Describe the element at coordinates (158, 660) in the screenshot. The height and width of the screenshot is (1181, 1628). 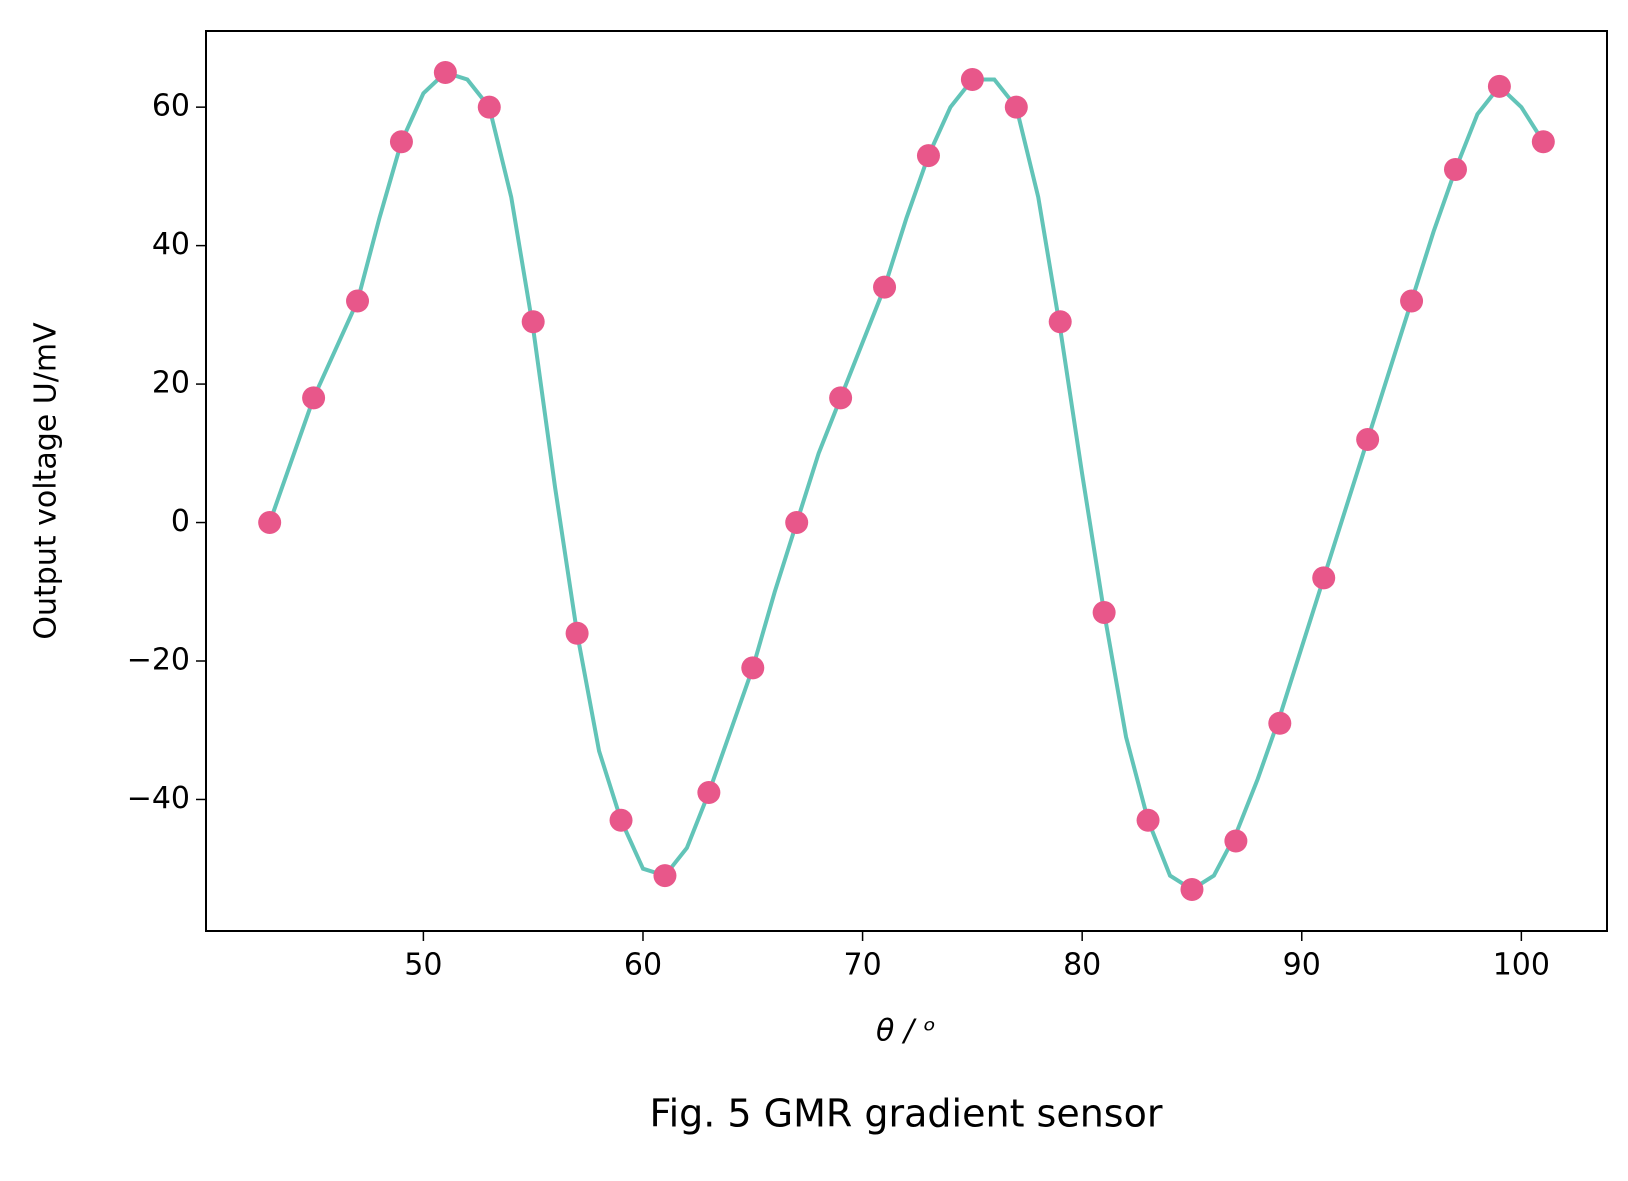
I see `y-tick-label: −20` at that location.